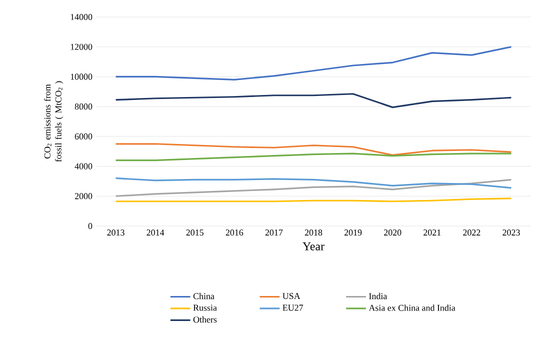  I want to click on x-tick-label: 2013, so click(115, 233).